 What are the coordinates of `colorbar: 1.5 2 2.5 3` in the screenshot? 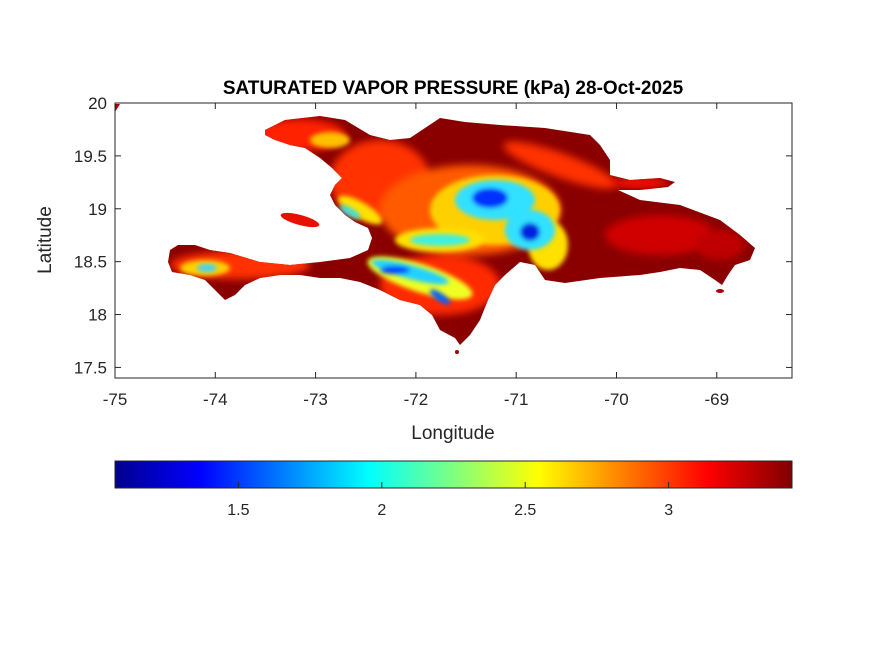 It's located at (453, 489).